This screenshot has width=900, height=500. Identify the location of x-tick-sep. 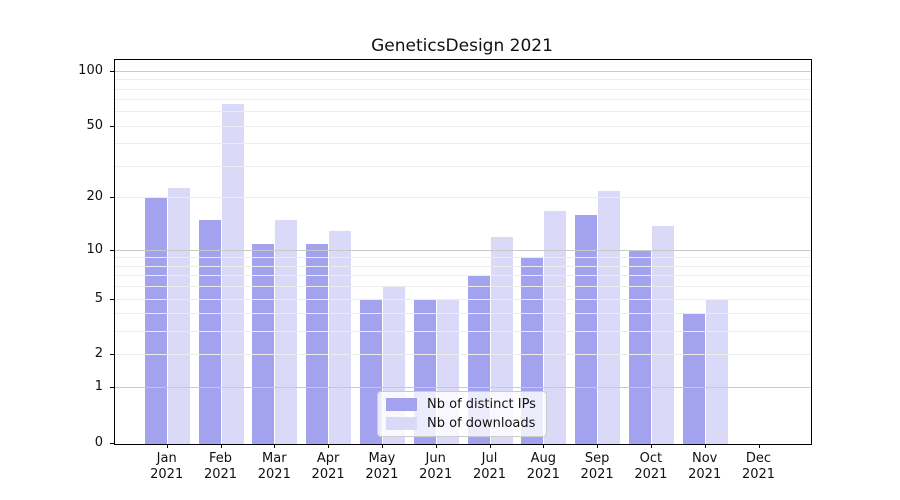
(598, 446).